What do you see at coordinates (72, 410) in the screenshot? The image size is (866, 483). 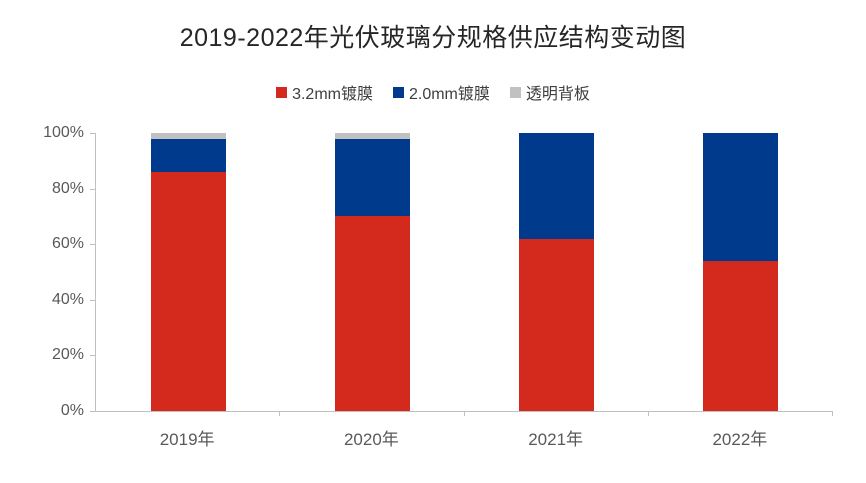 I see `y-tick-label: 0%` at bounding box center [72, 410].